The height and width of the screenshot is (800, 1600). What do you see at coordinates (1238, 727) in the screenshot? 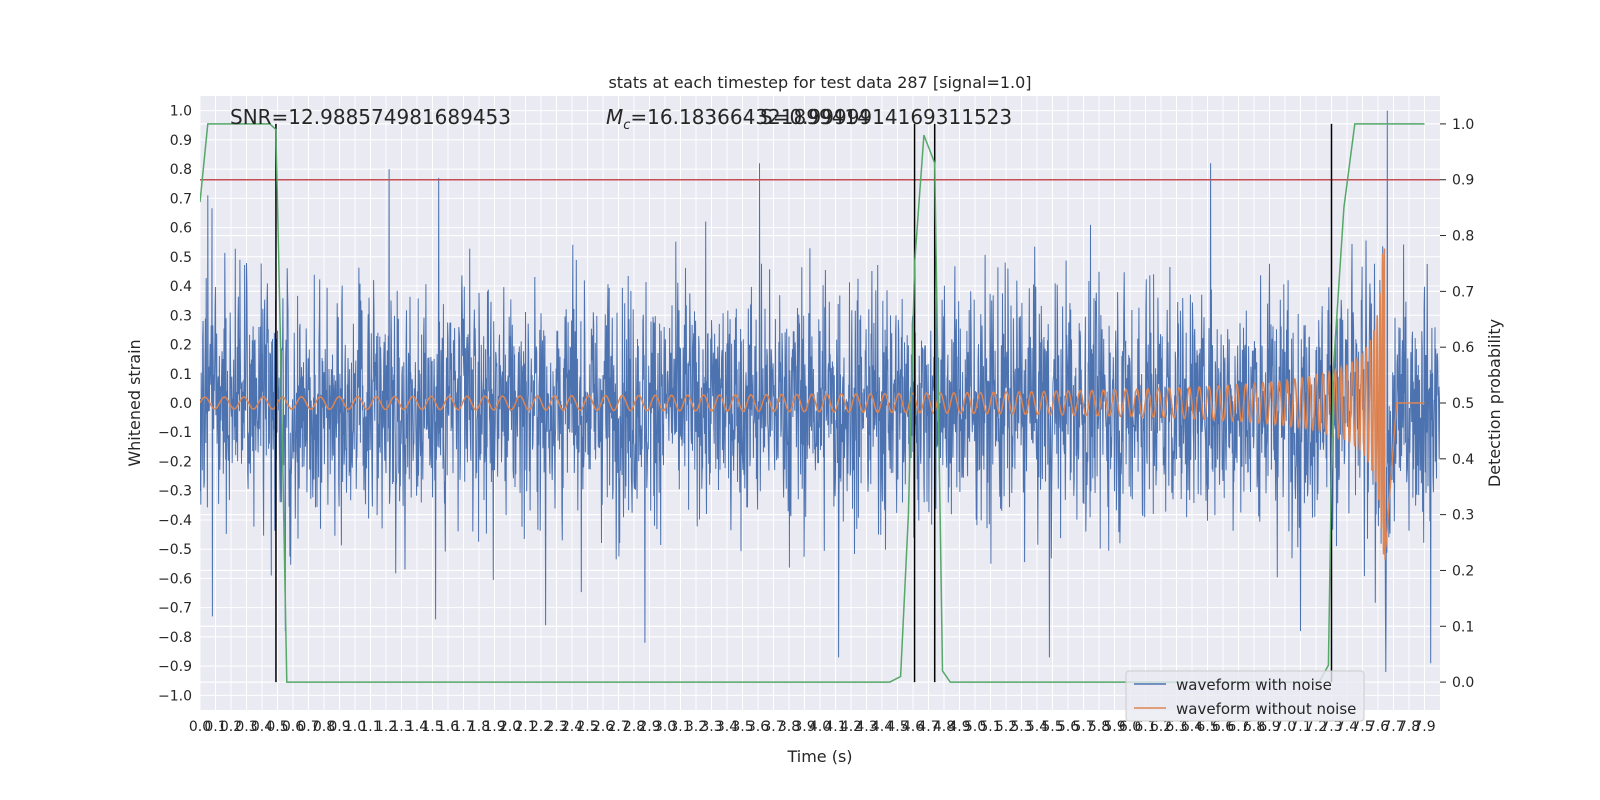
I see `x-tick-label: 6.7` at bounding box center [1238, 727].